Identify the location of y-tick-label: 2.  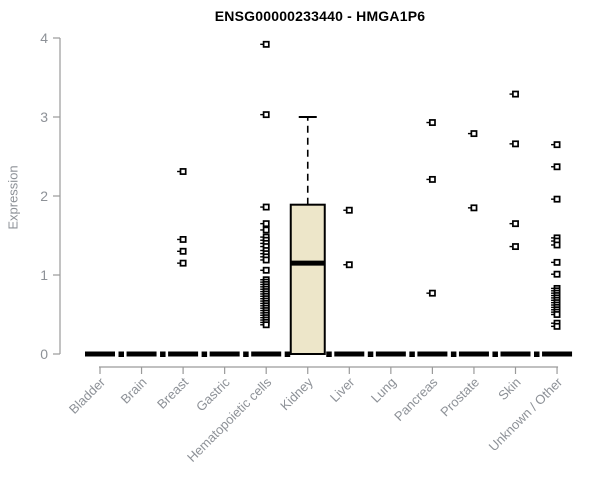
(44, 196).